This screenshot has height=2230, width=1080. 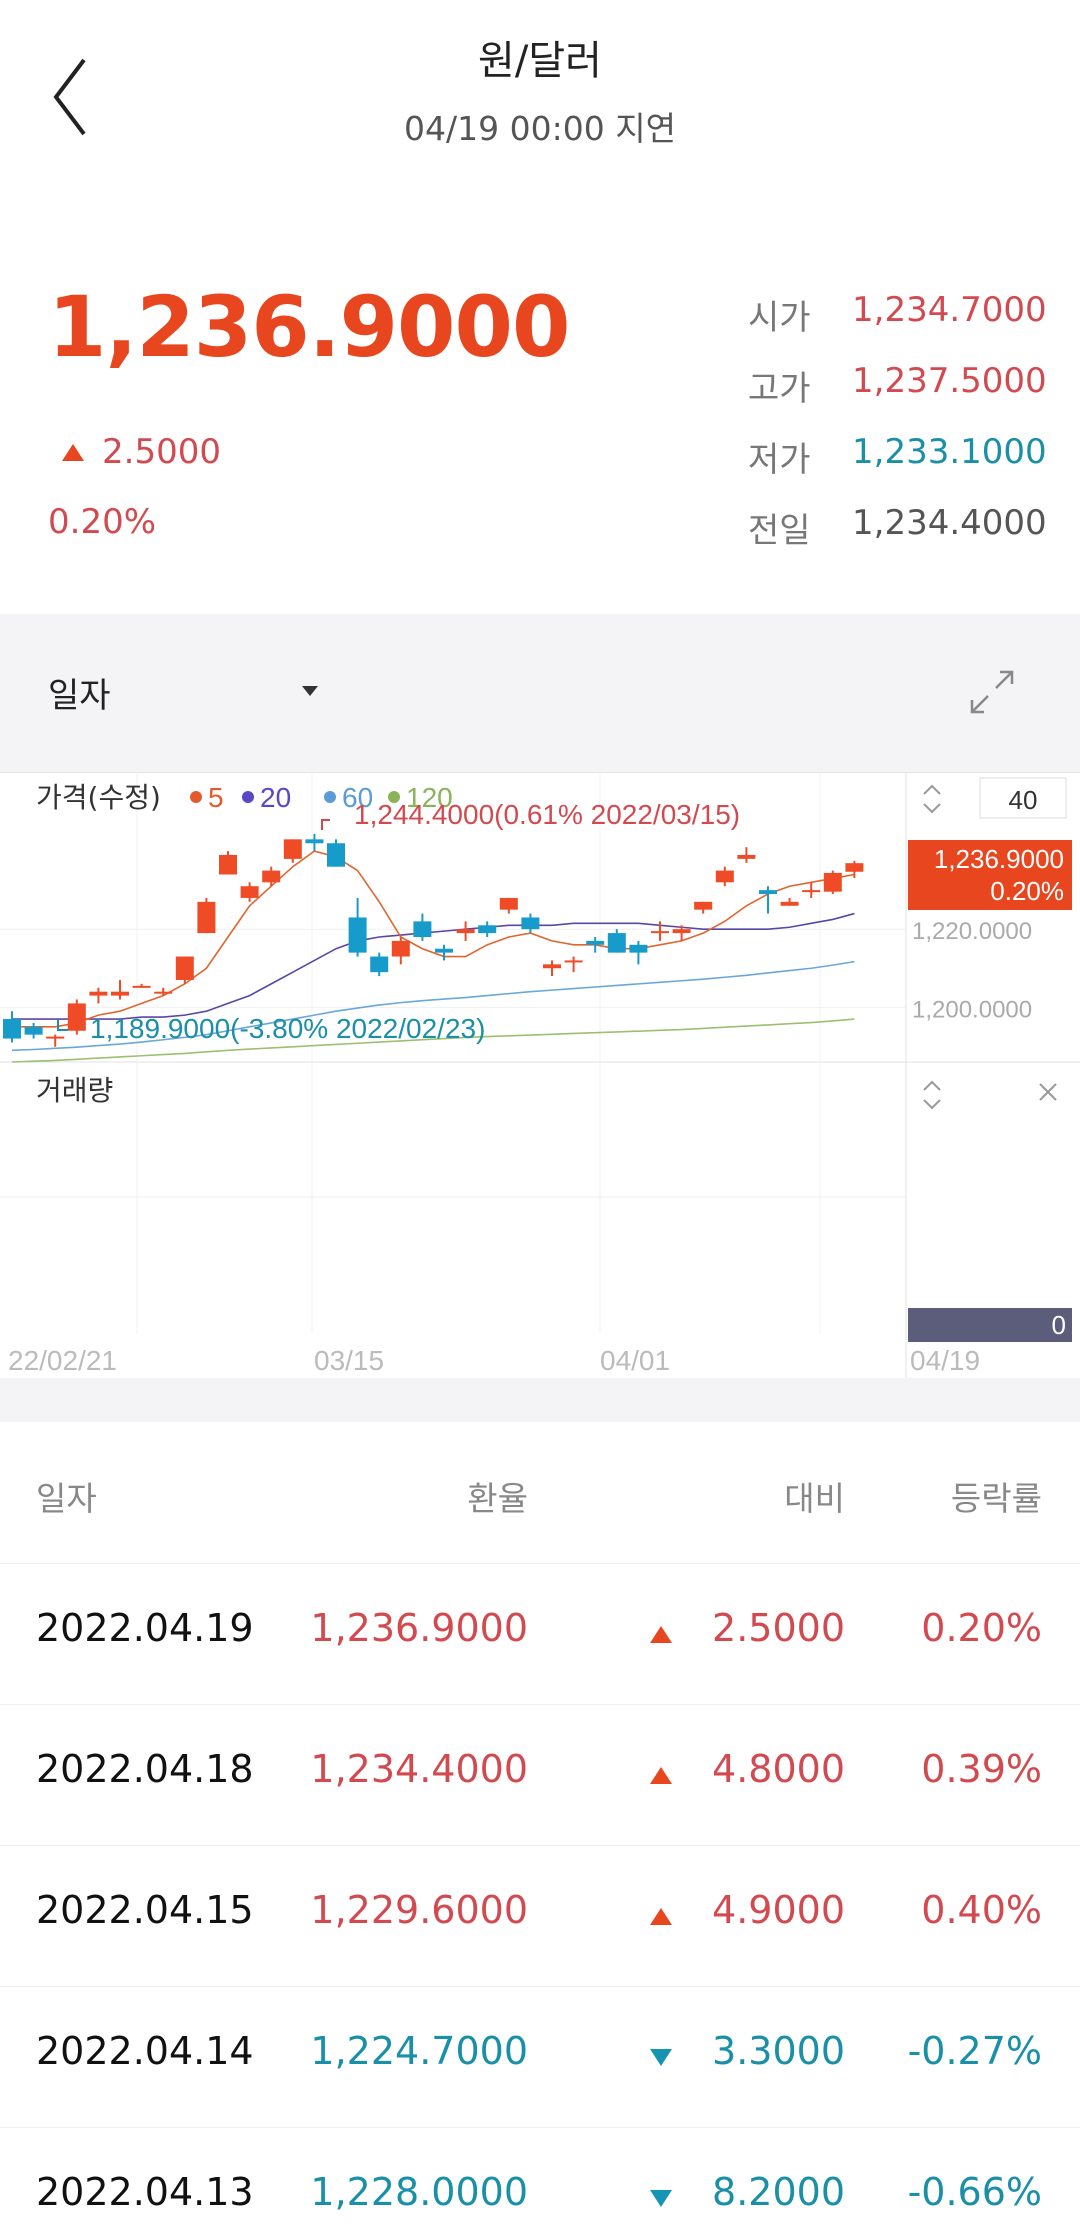 What do you see at coordinates (433, 1040) in the screenshot?
I see `ma120-line` at bounding box center [433, 1040].